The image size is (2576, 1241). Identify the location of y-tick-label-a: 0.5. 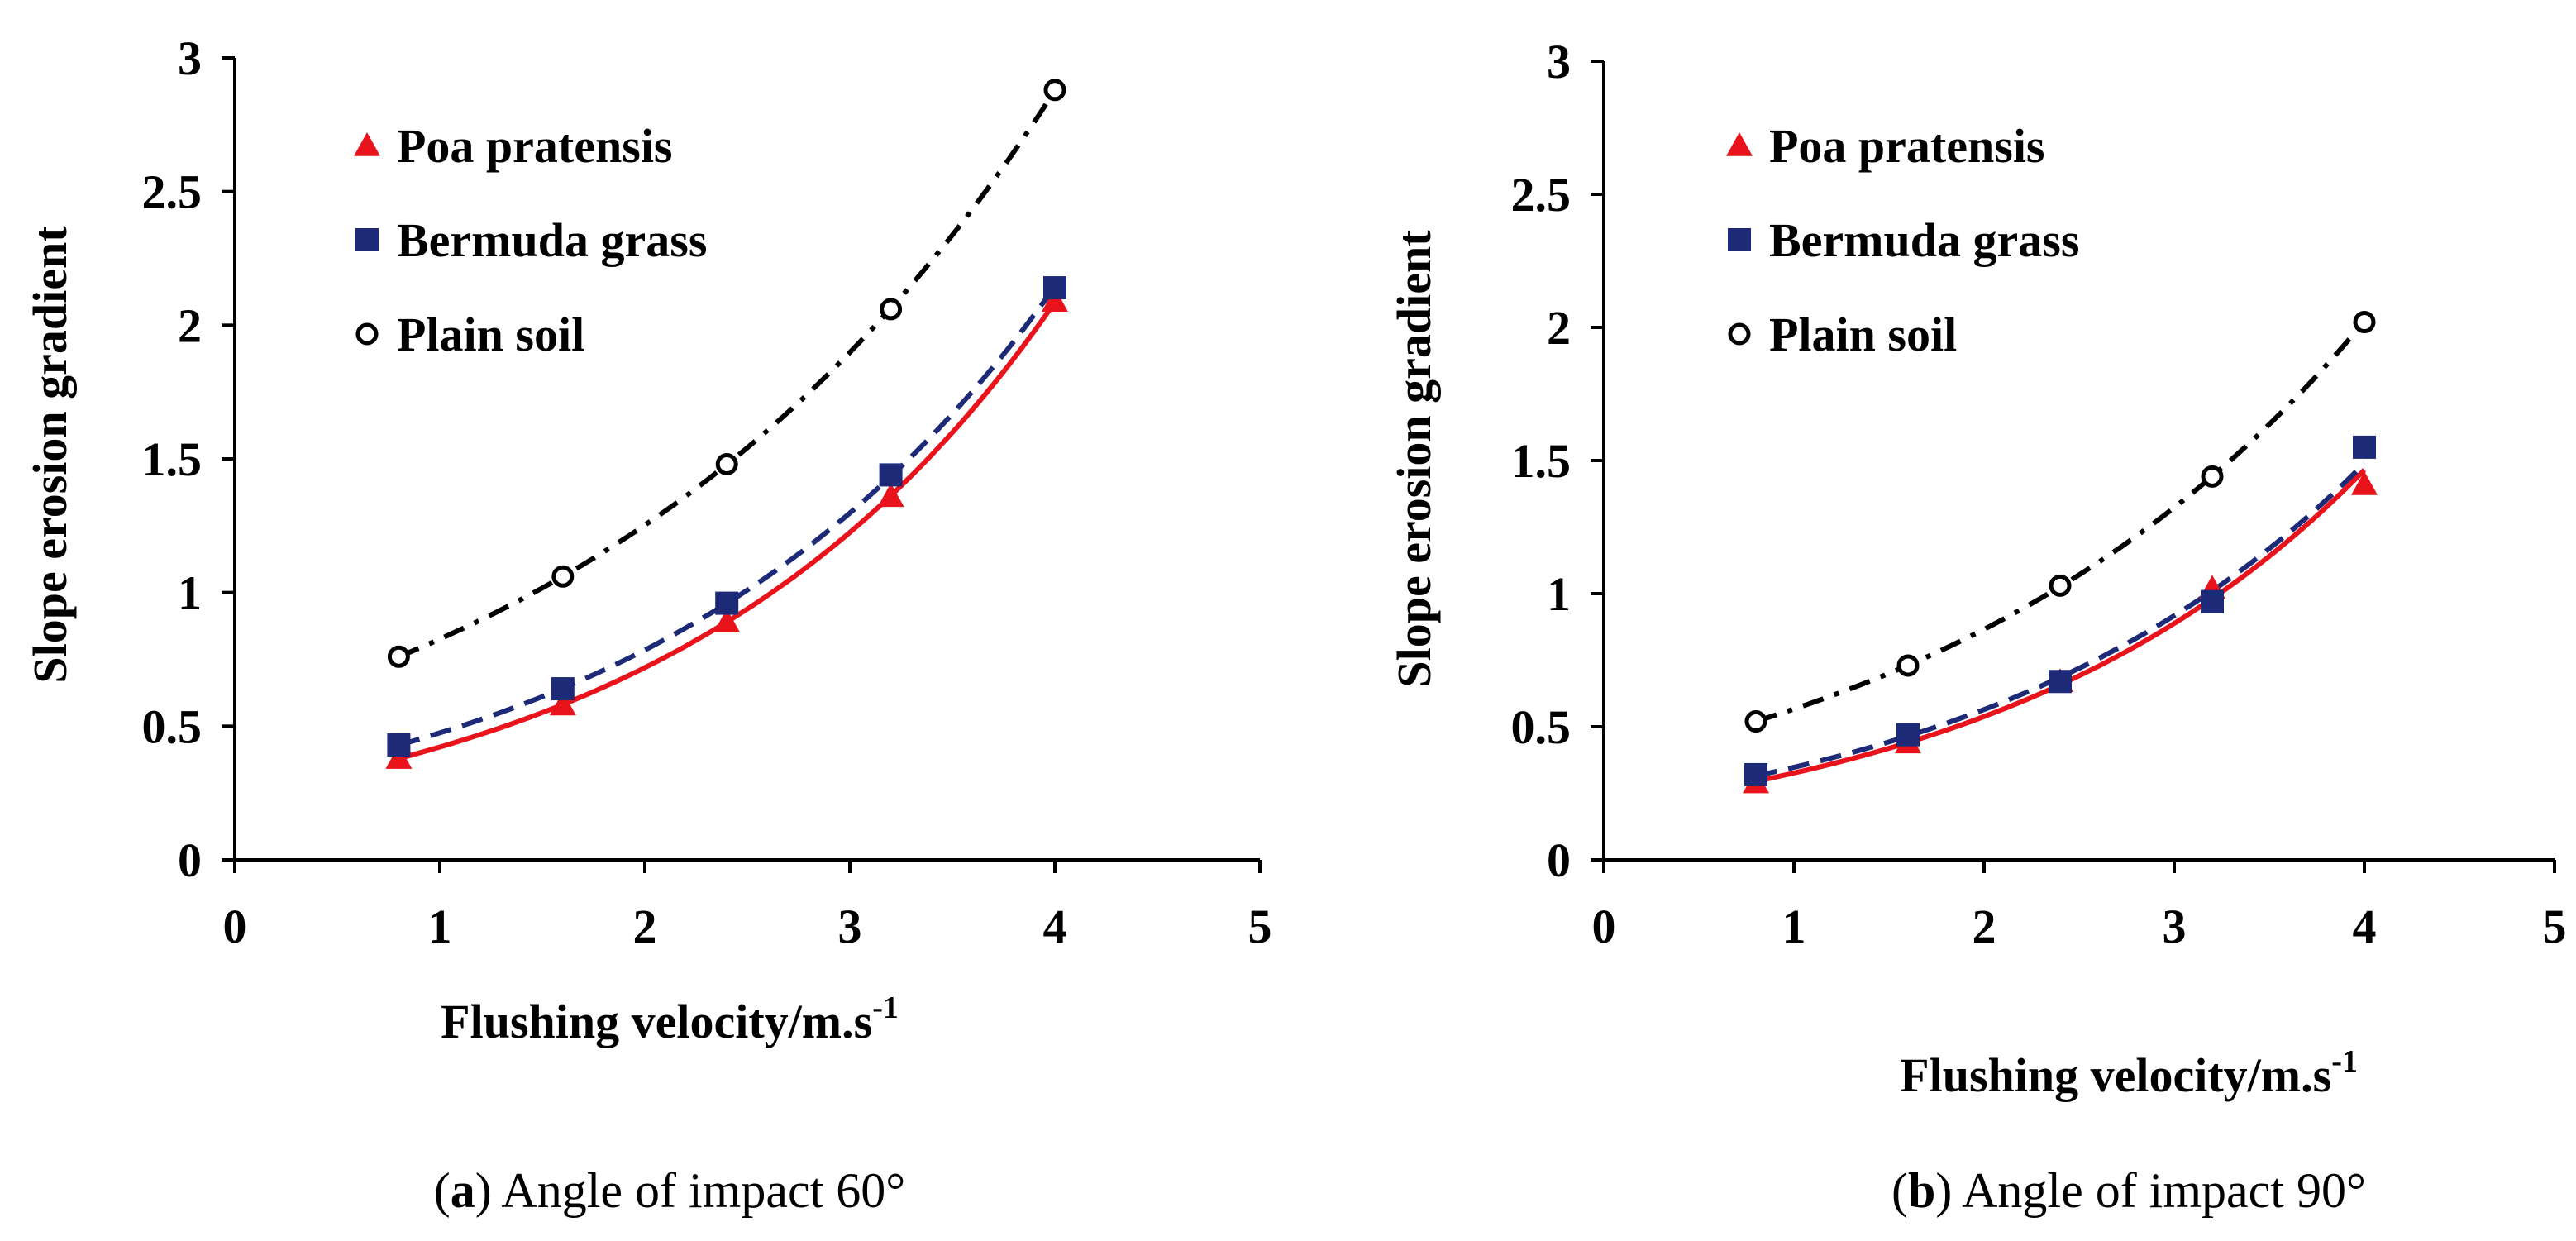
(172, 726).